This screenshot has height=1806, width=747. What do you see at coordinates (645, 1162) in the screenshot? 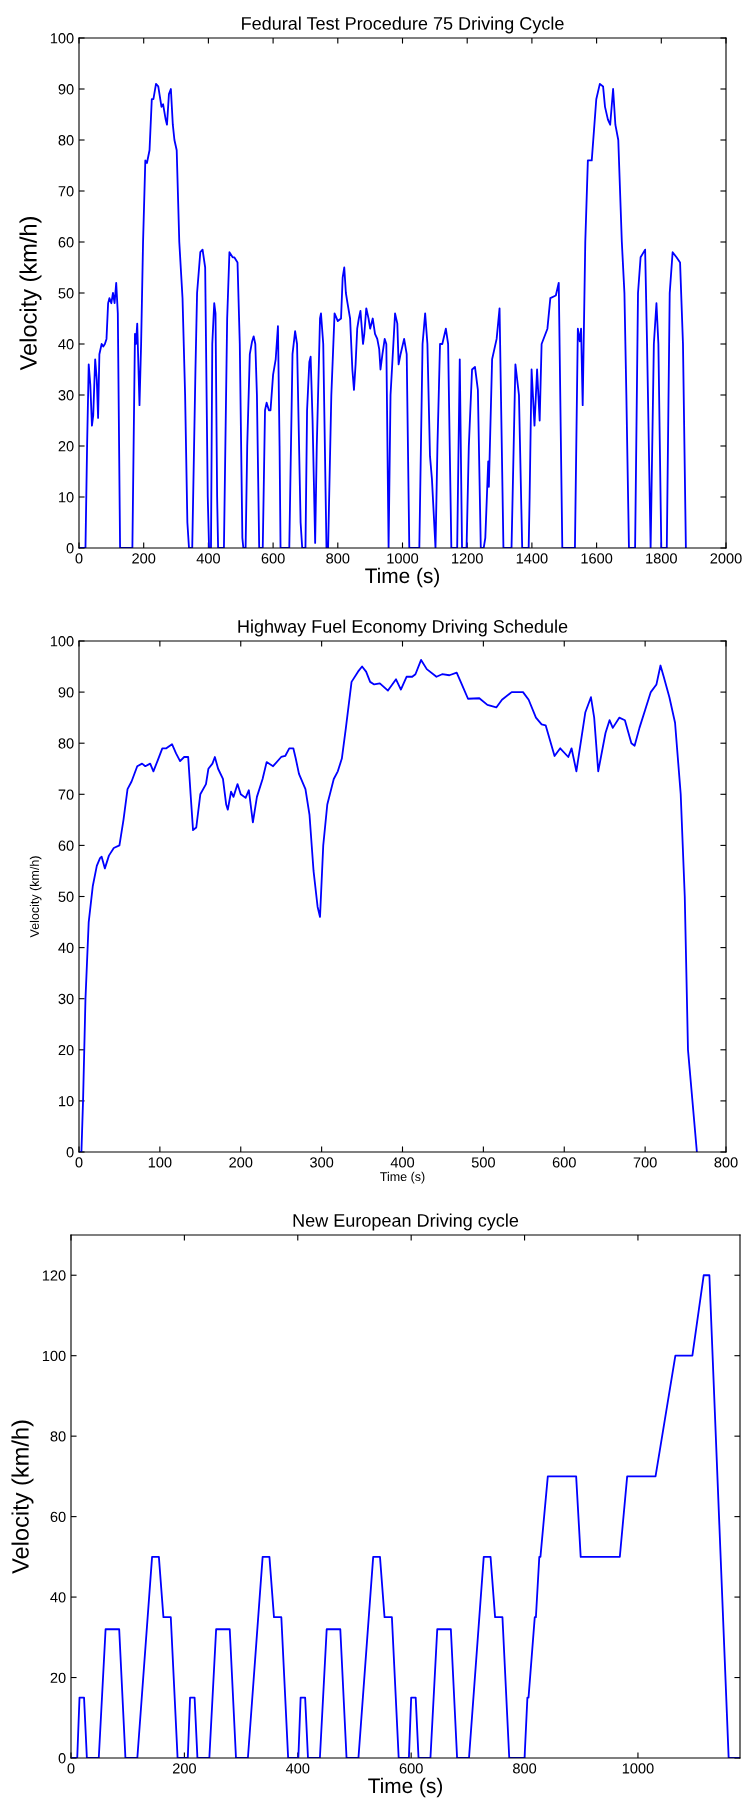
I see `x-tick-label: 700` at bounding box center [645, 1162].